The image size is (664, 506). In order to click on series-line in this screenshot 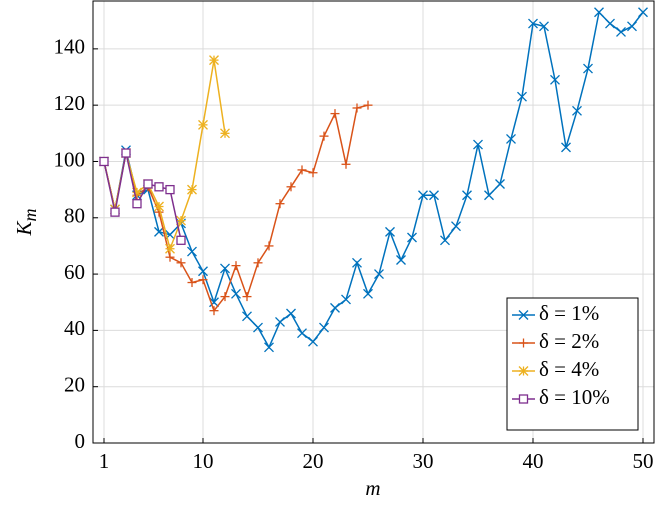, I will do `click(142, 196)`.